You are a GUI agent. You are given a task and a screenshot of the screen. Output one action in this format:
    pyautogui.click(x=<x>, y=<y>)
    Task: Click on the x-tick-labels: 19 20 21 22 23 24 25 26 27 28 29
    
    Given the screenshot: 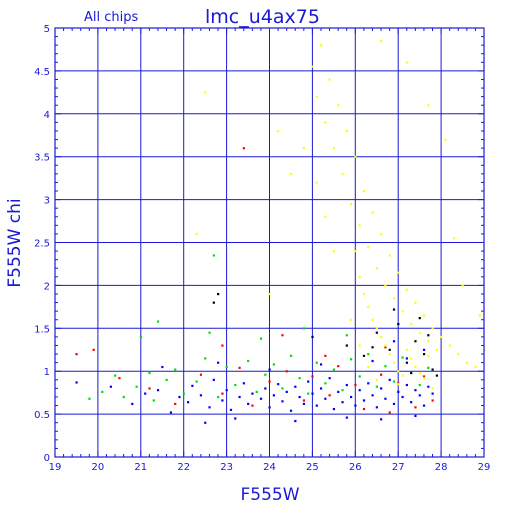 What is the action you would take?
    pyautogui.click(x=270, y=467)
    